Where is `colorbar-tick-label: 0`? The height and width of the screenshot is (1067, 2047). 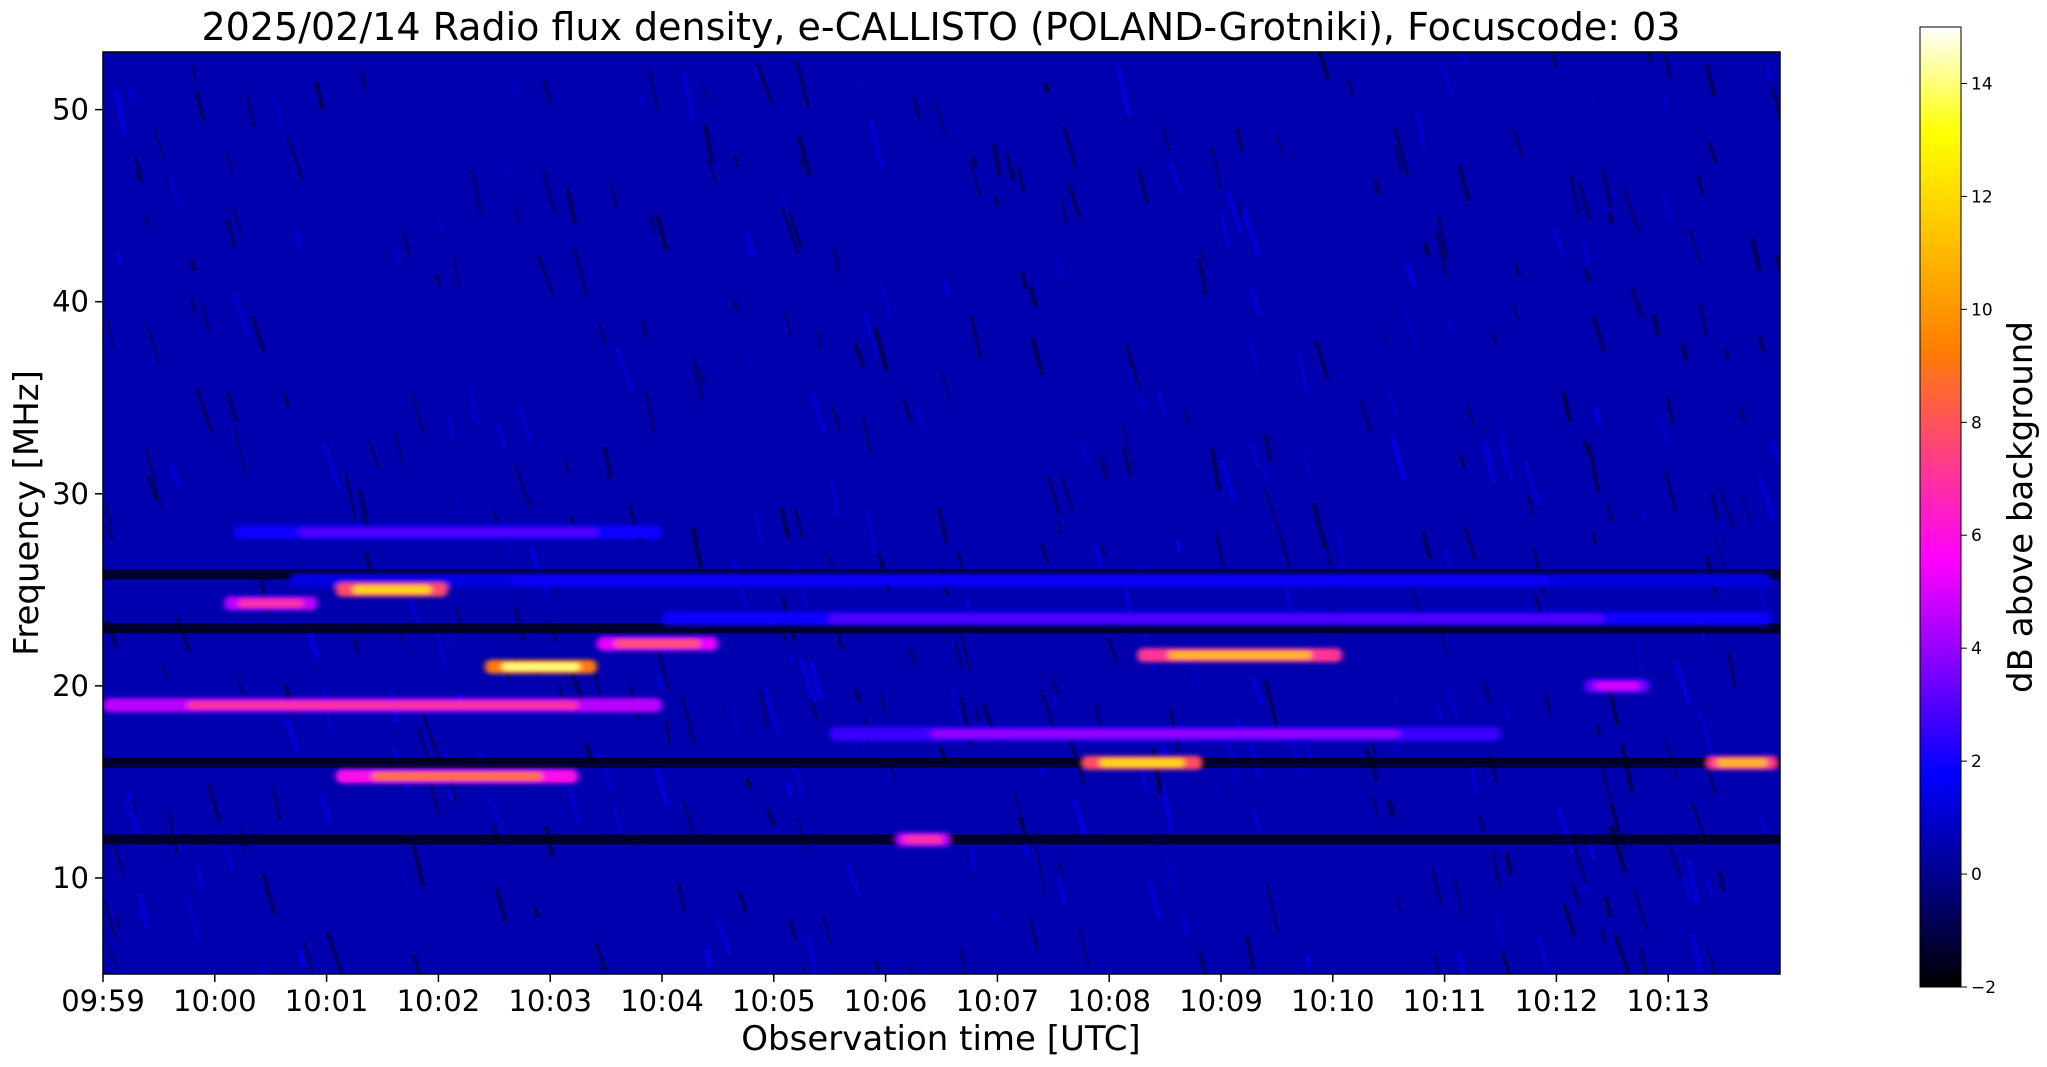 colorbar-tick-label: 0 is located at coordinates (1976, 875).